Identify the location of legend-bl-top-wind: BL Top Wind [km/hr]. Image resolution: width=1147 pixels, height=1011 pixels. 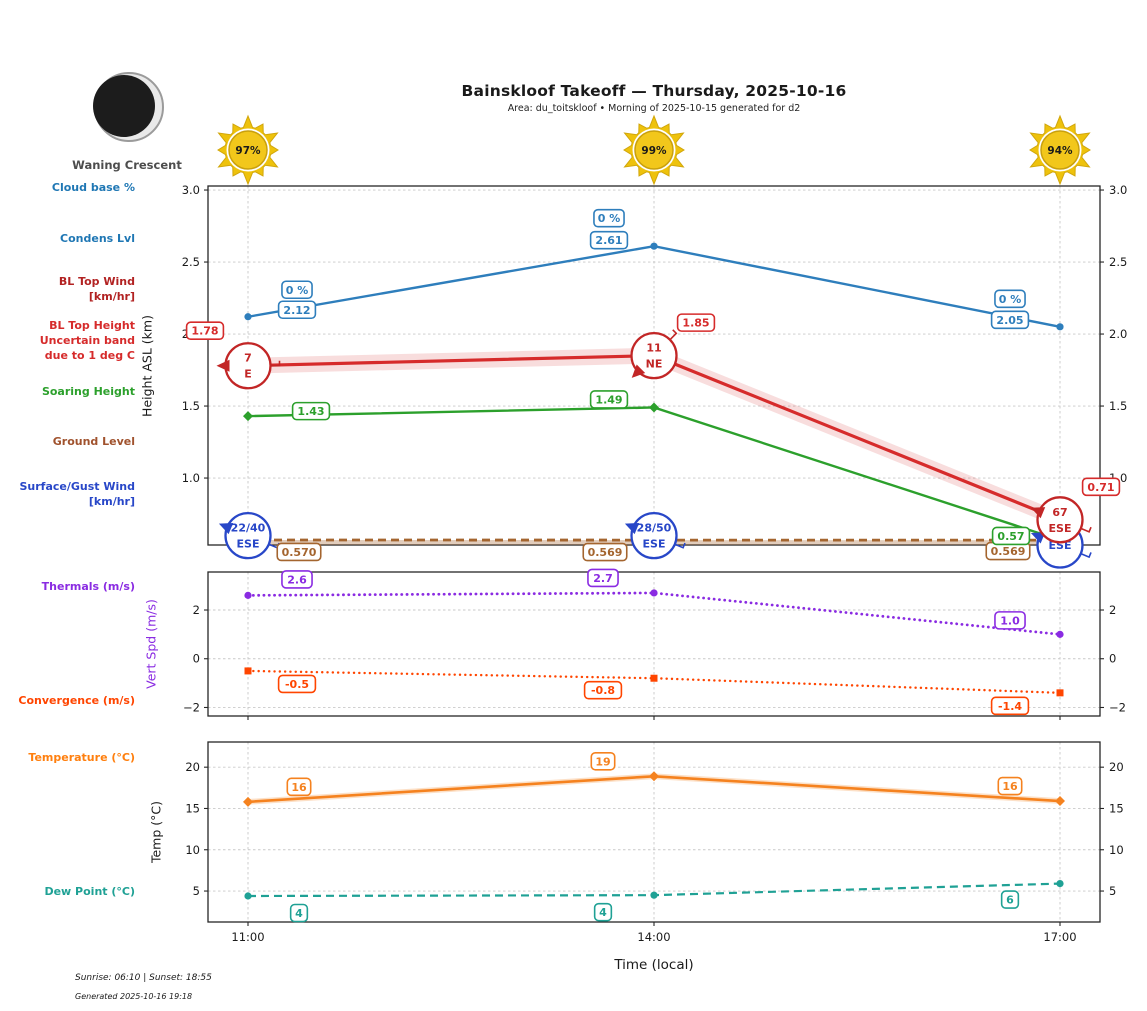
(97, 289).